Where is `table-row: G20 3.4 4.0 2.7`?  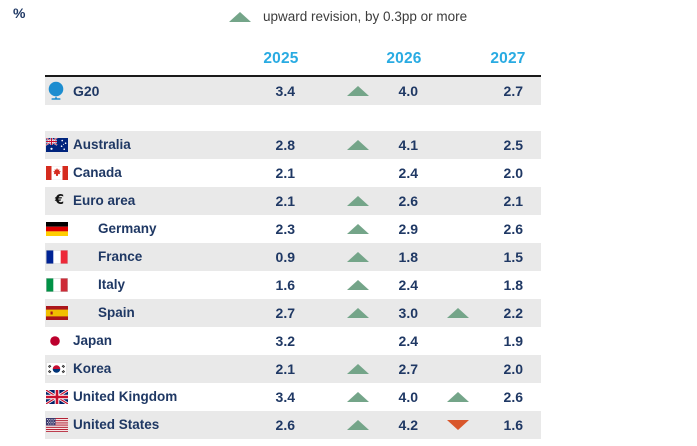 table-row: G20 3.4 4.0 2.7 is located at coordinates (293, 91).